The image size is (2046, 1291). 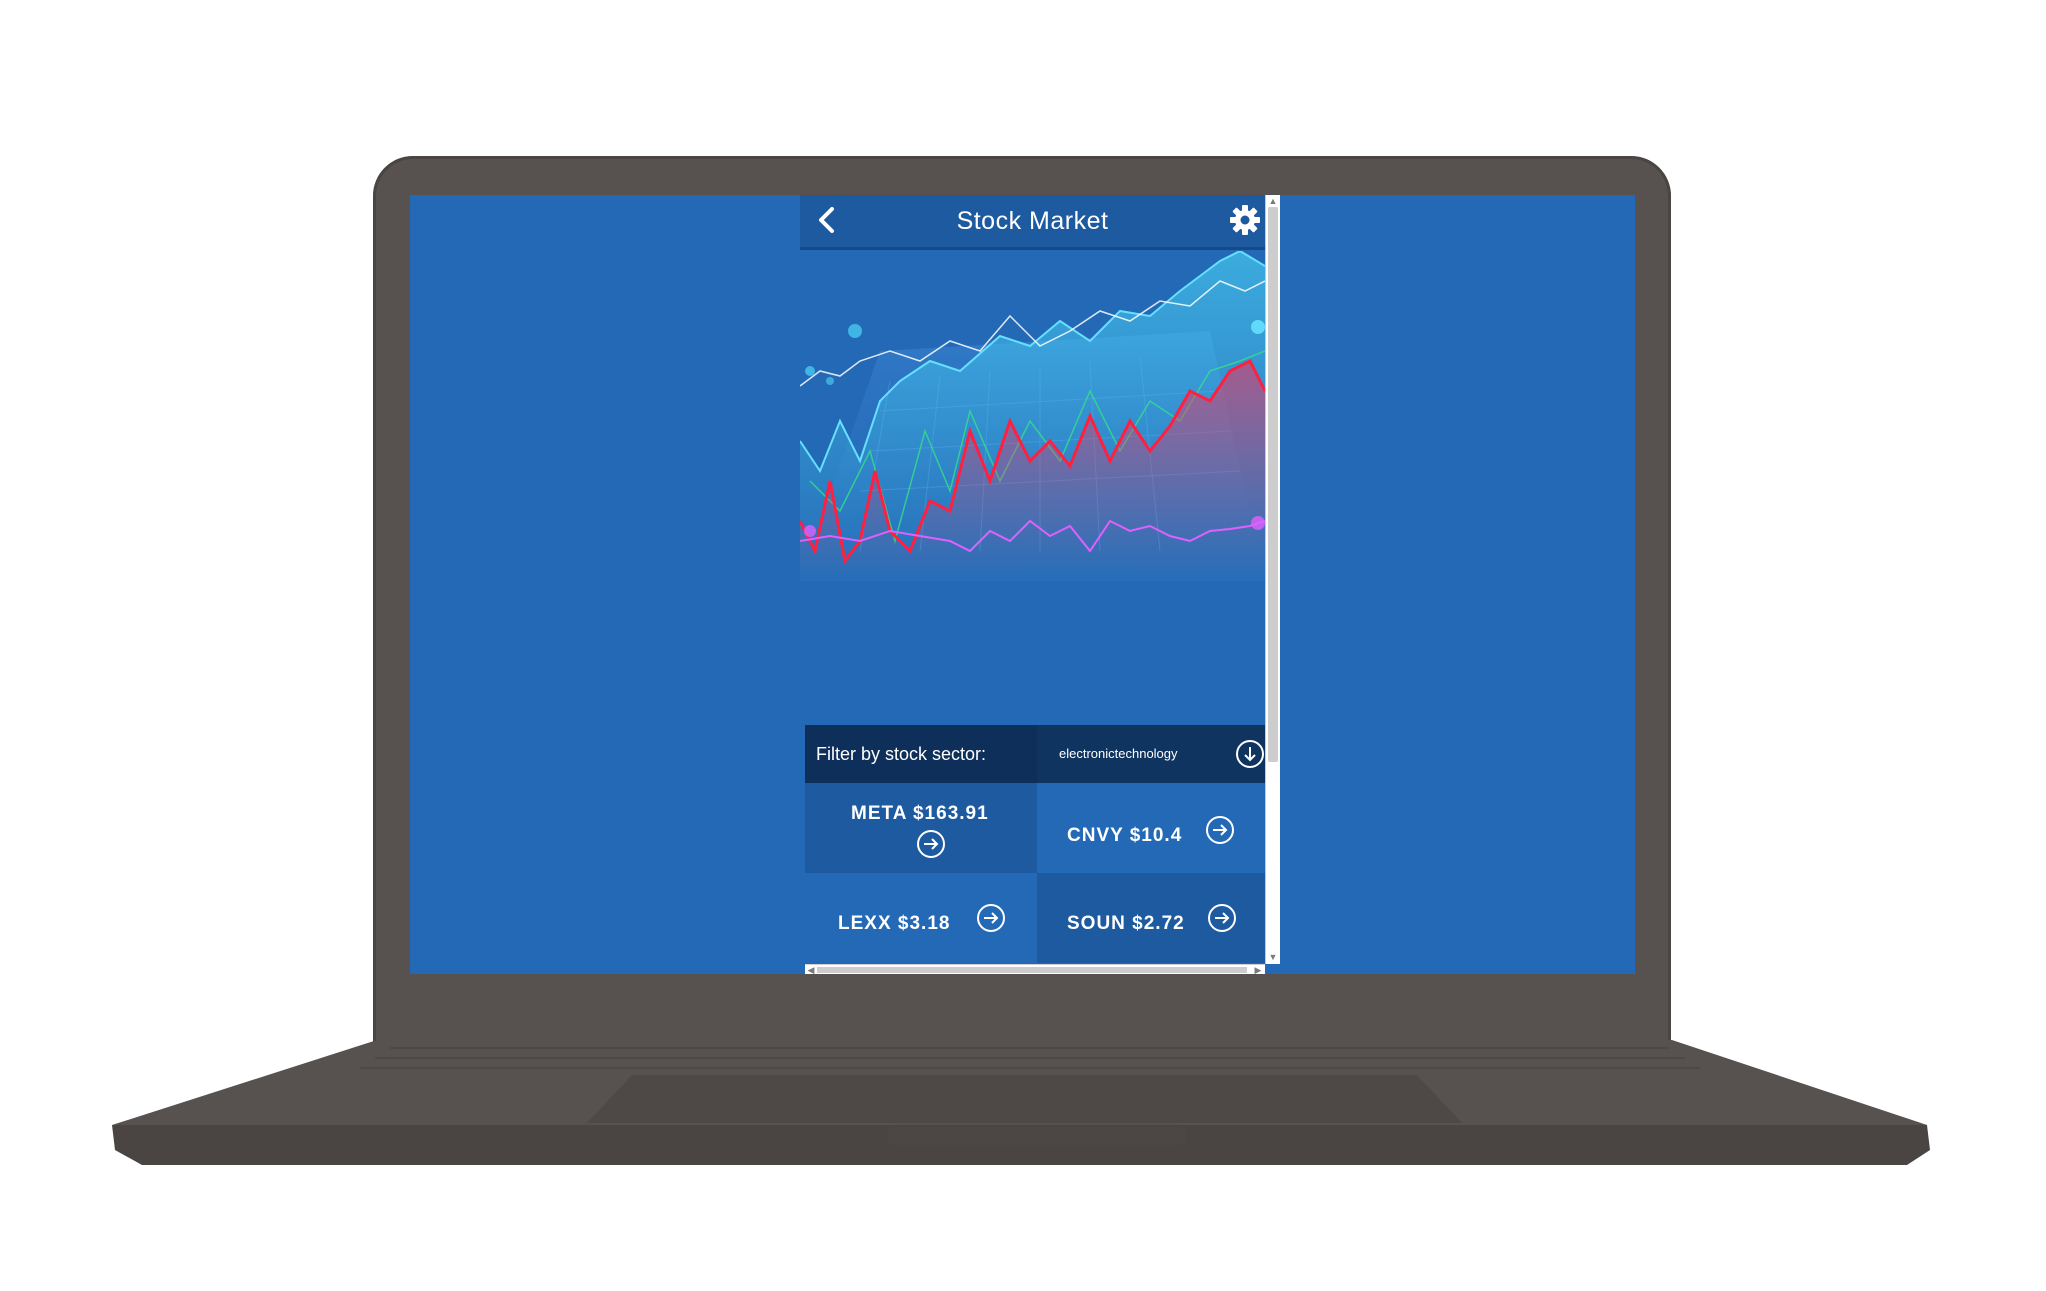 I want to click on back-button, so click(x=827, y=220).